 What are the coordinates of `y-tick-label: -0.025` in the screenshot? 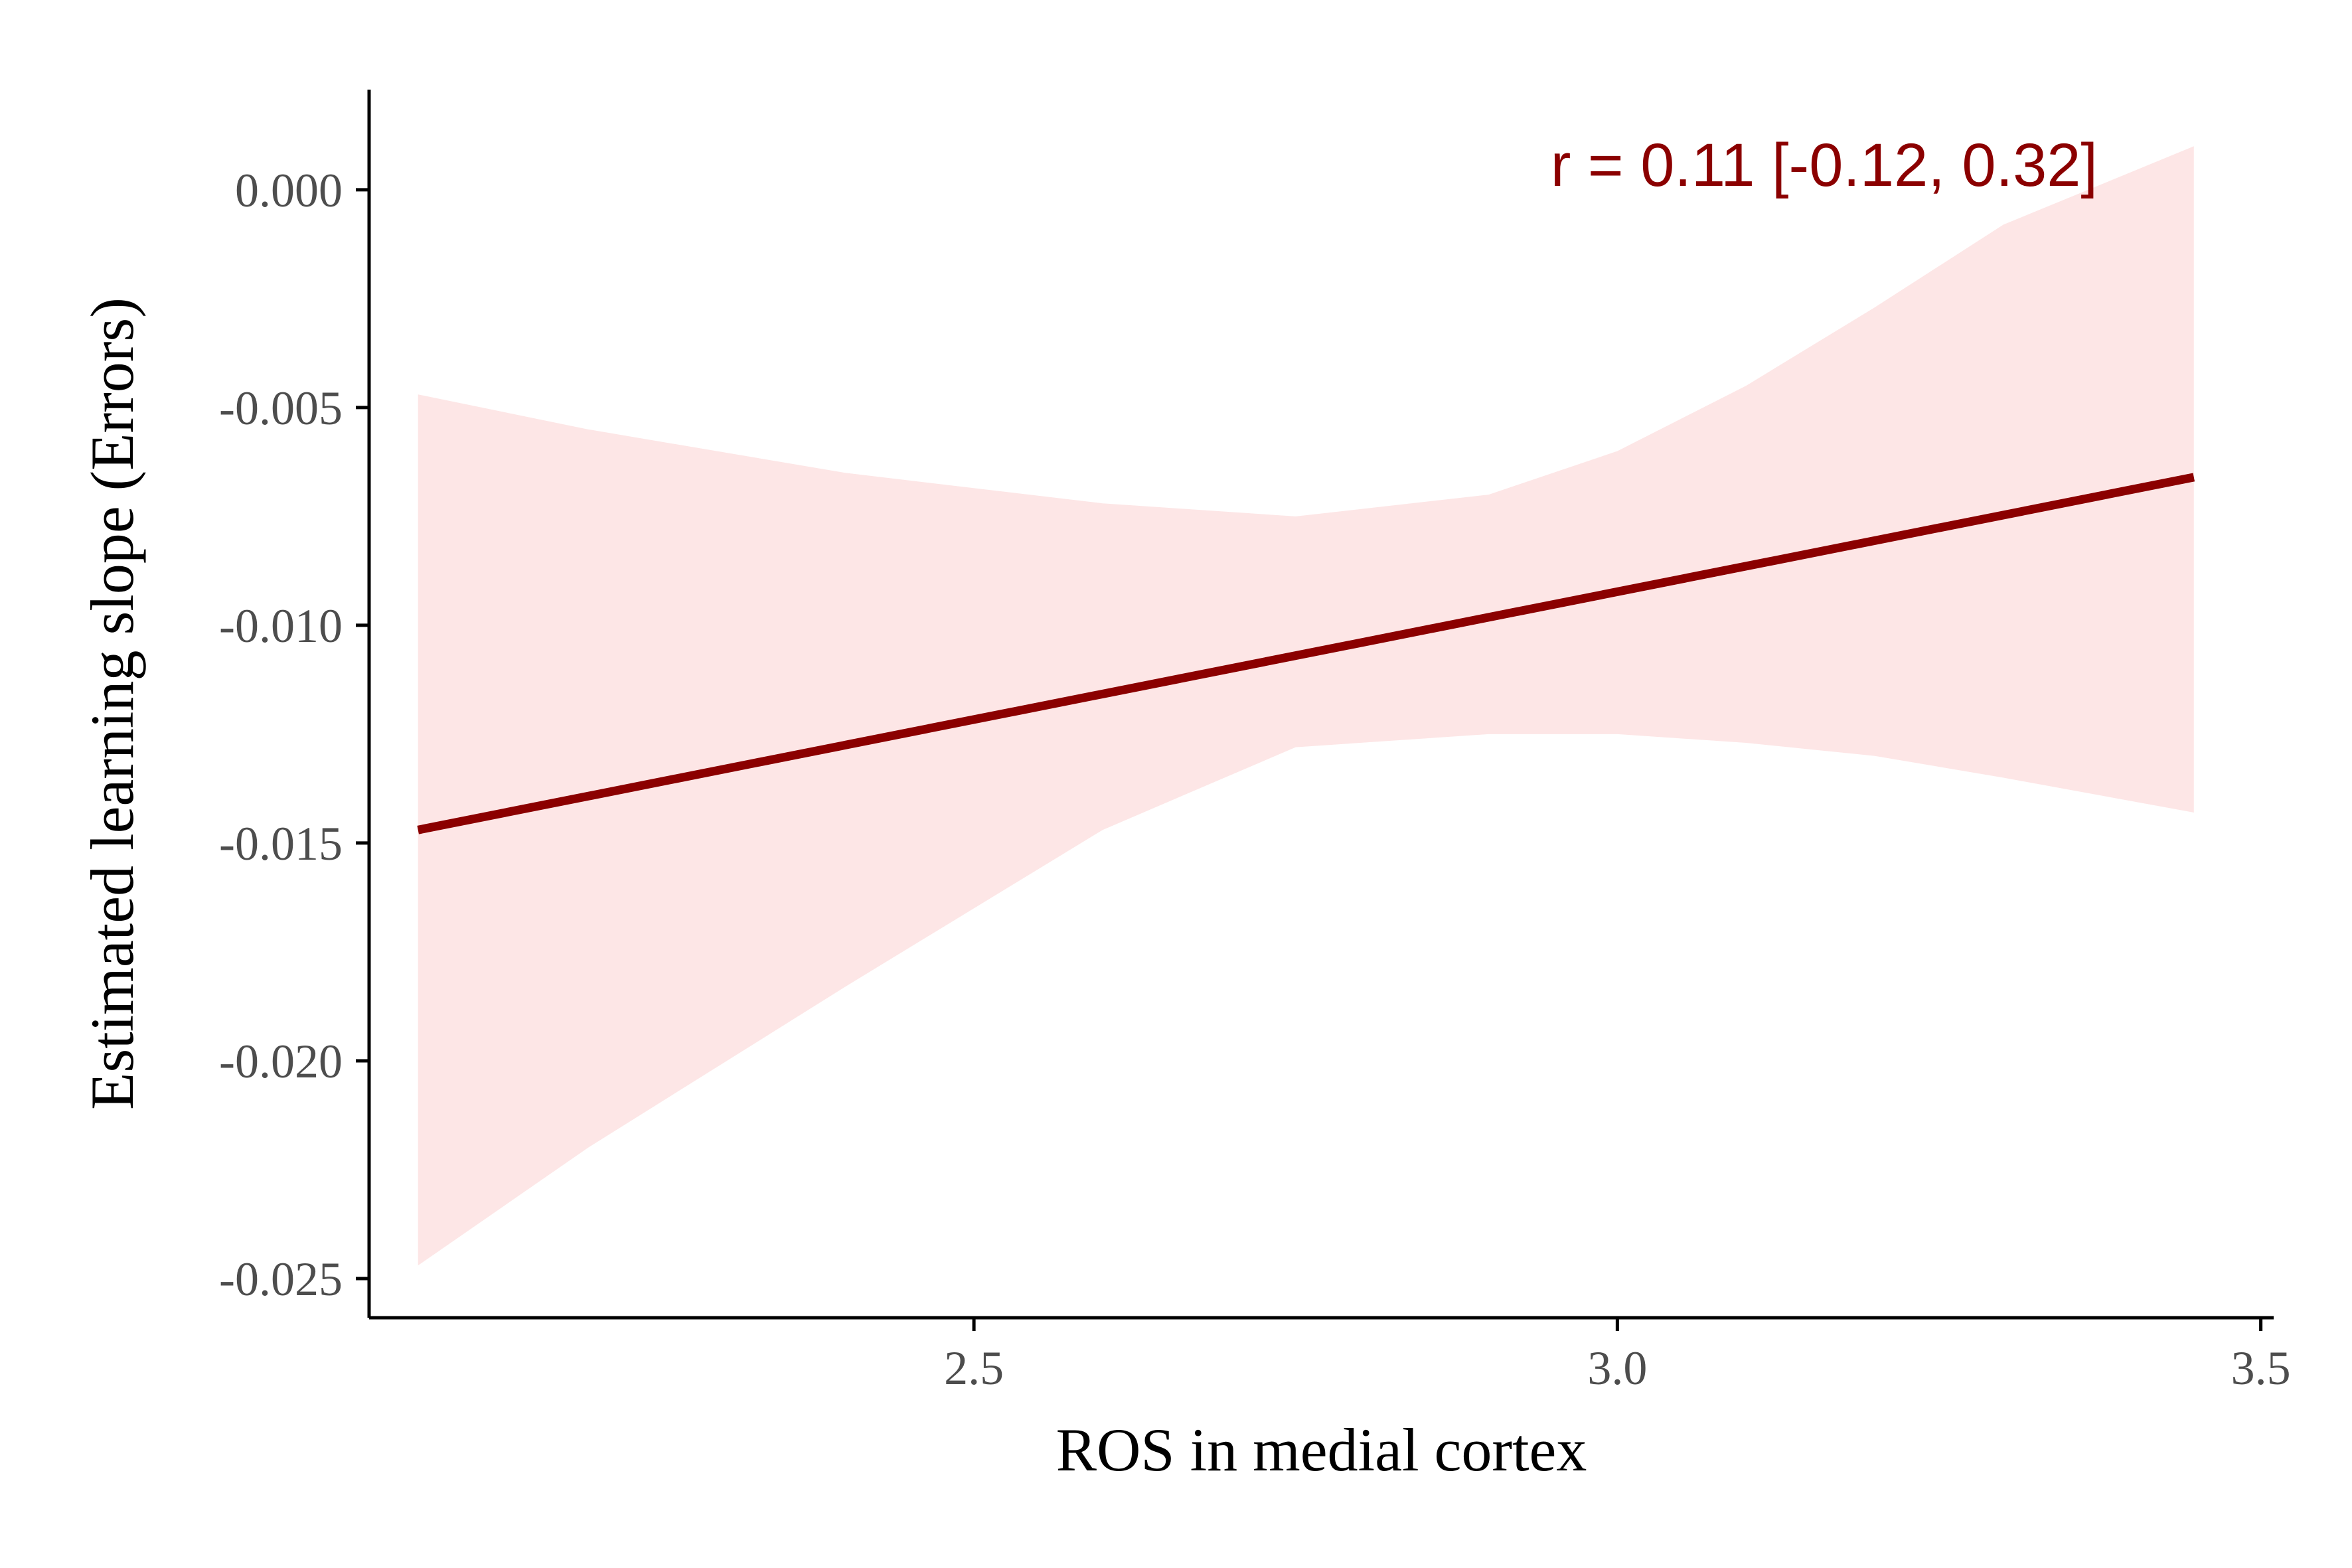 It's located at (281, 1279).